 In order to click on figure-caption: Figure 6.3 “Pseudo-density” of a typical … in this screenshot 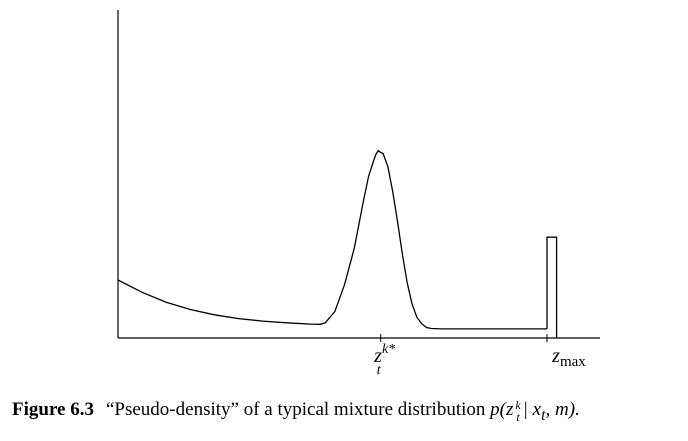, I will do `click(347, 413)`.